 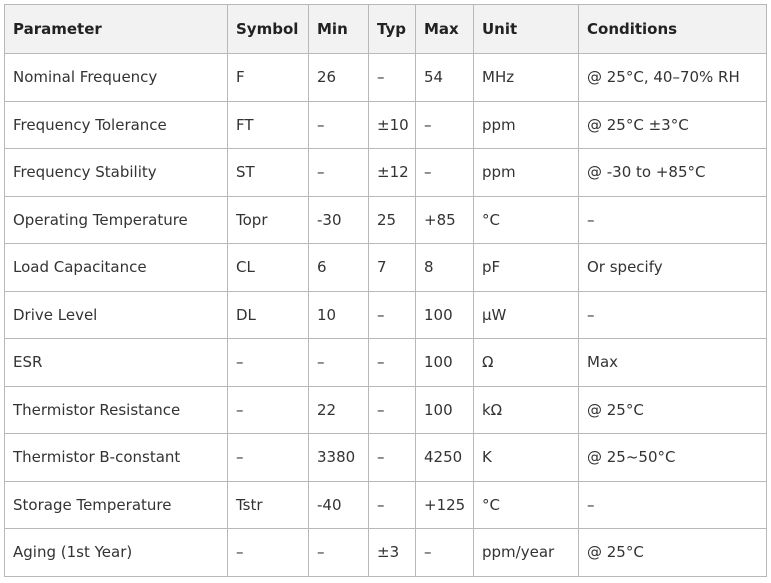 I want to click on table-cell: 7, so click(x=392, y=267).